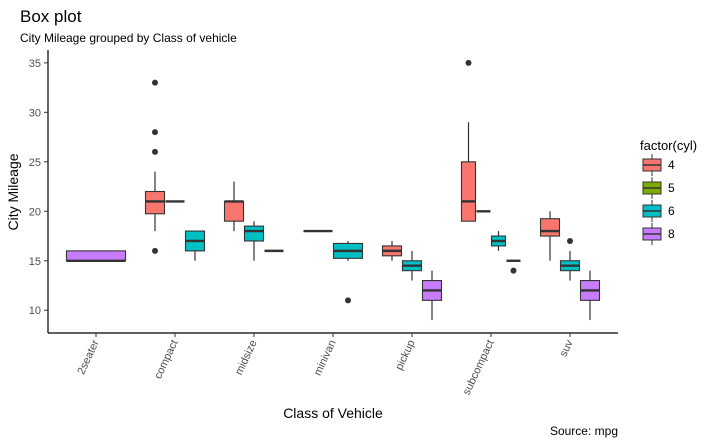  Describe the element at coordinates (325, 357) in the screenshot. I see `x-tick-label: minivan` at that location.